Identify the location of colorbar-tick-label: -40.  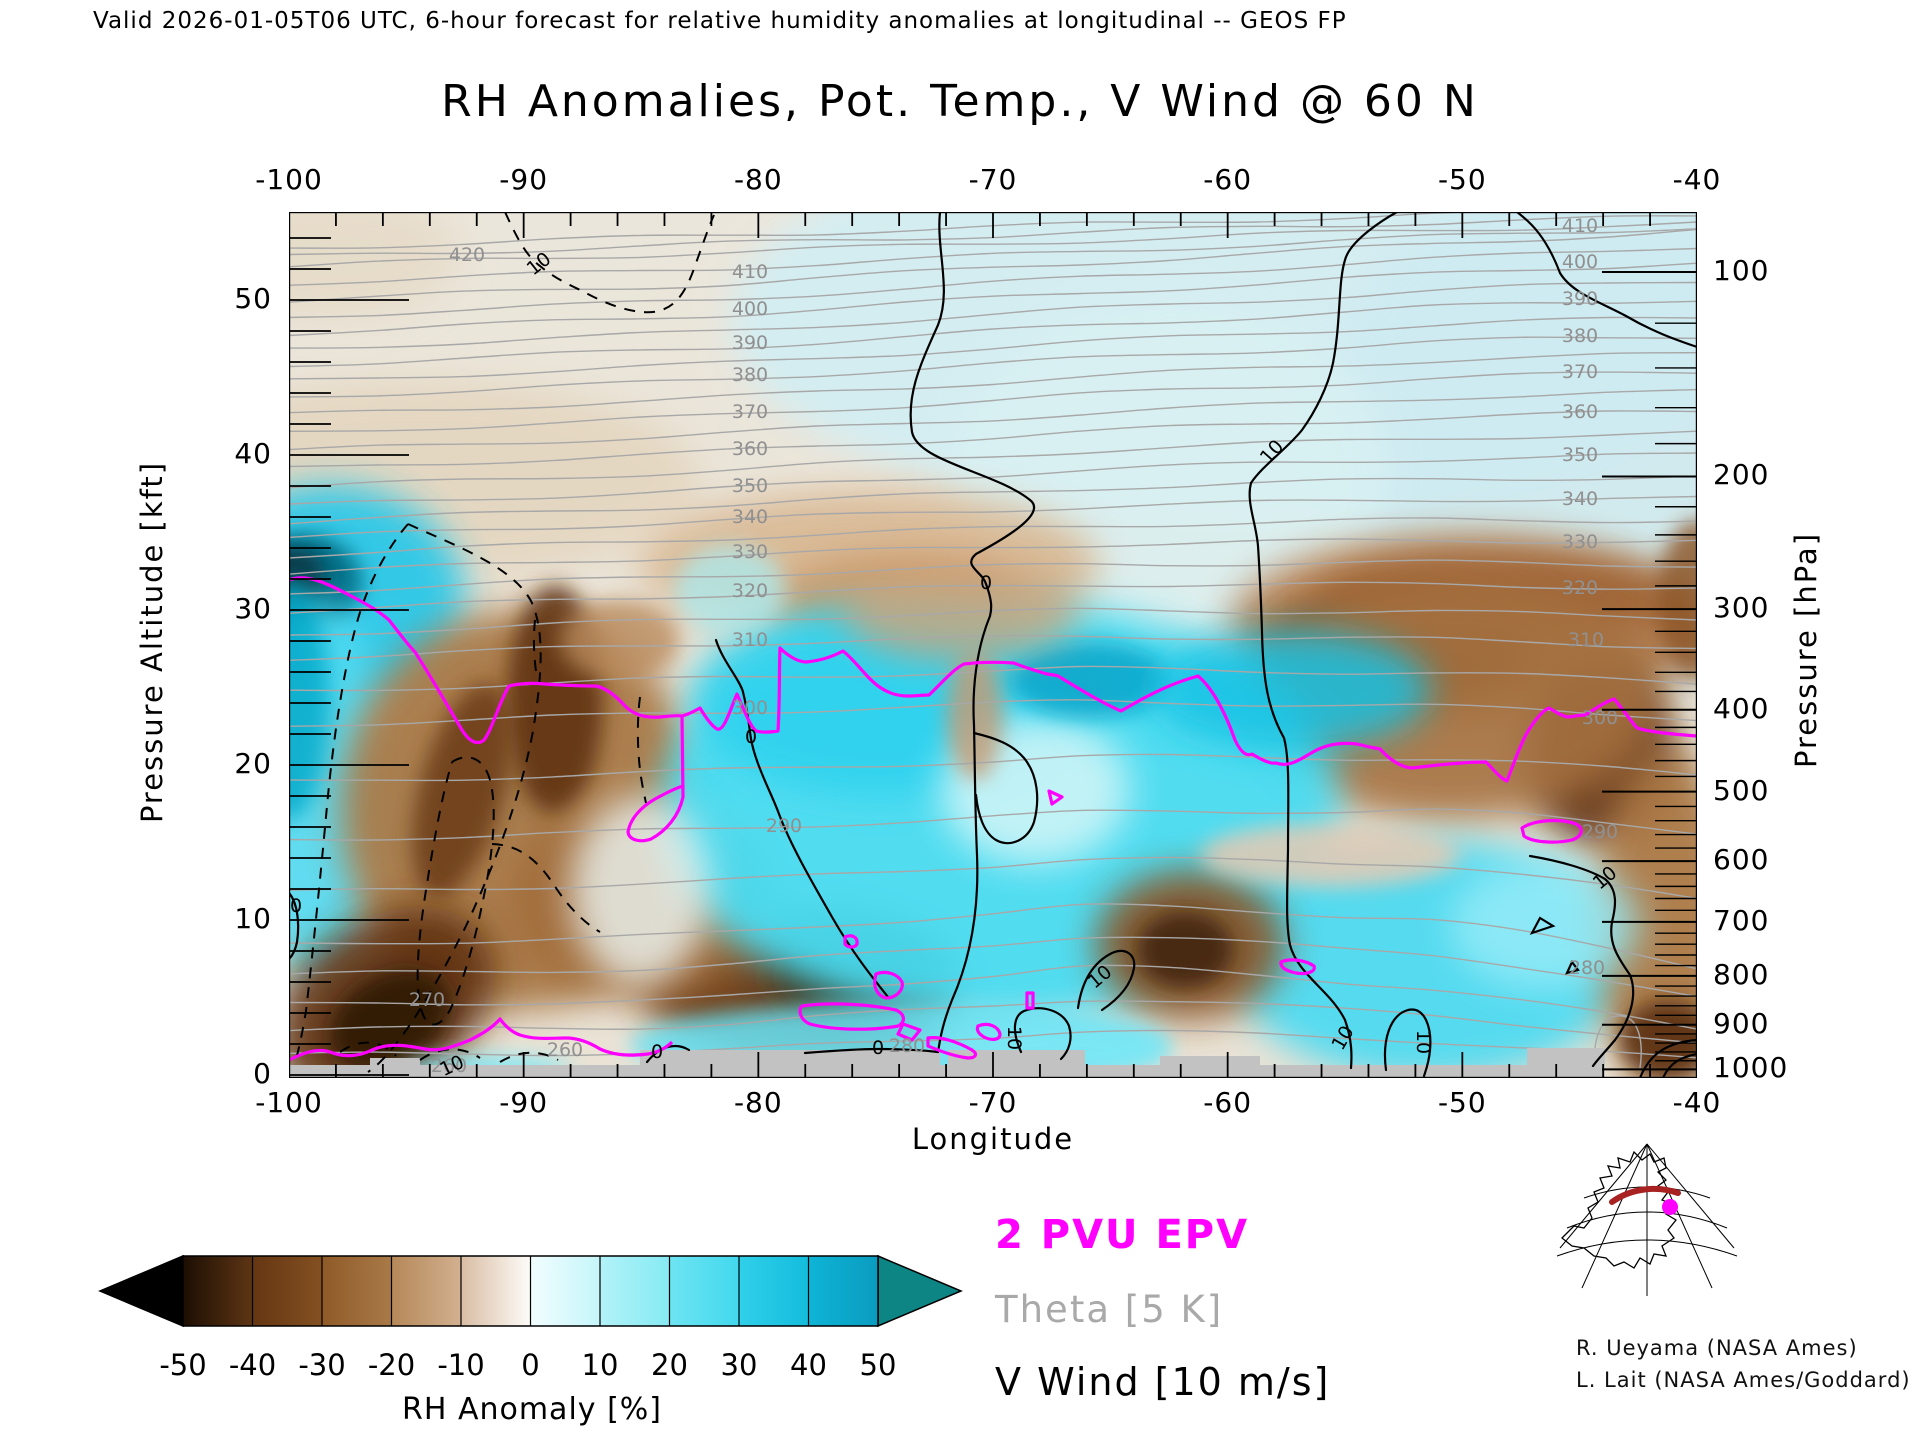
(252, 1365).